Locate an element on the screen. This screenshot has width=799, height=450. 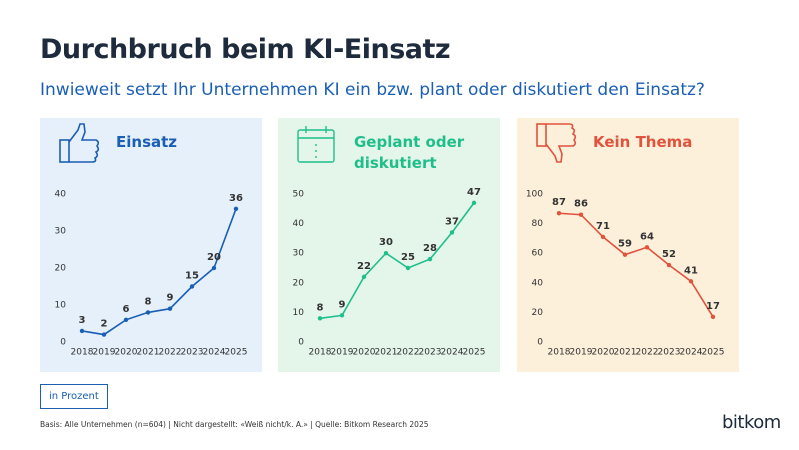
thumb-up-icon is located at coordinates (79, 143).